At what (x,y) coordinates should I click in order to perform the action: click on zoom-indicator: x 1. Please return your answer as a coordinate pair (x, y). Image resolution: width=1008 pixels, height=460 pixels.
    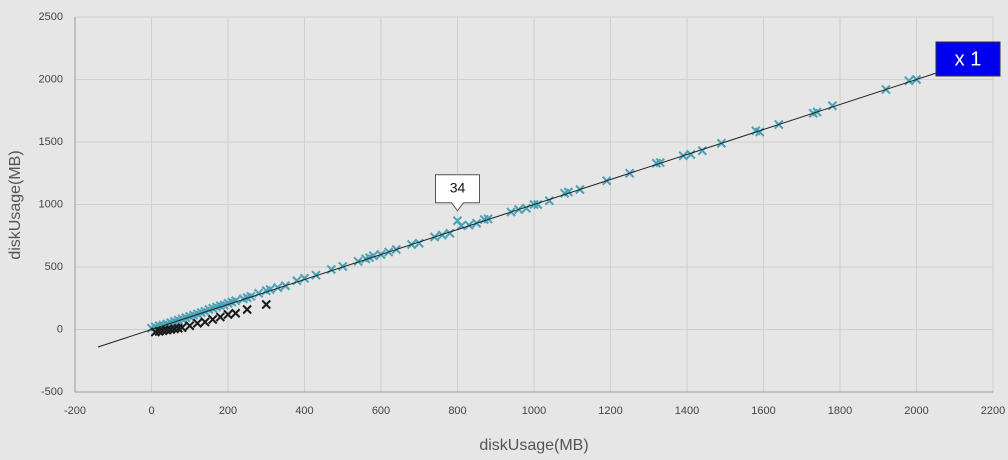
    Looking at the image, I should click on (968, 59).